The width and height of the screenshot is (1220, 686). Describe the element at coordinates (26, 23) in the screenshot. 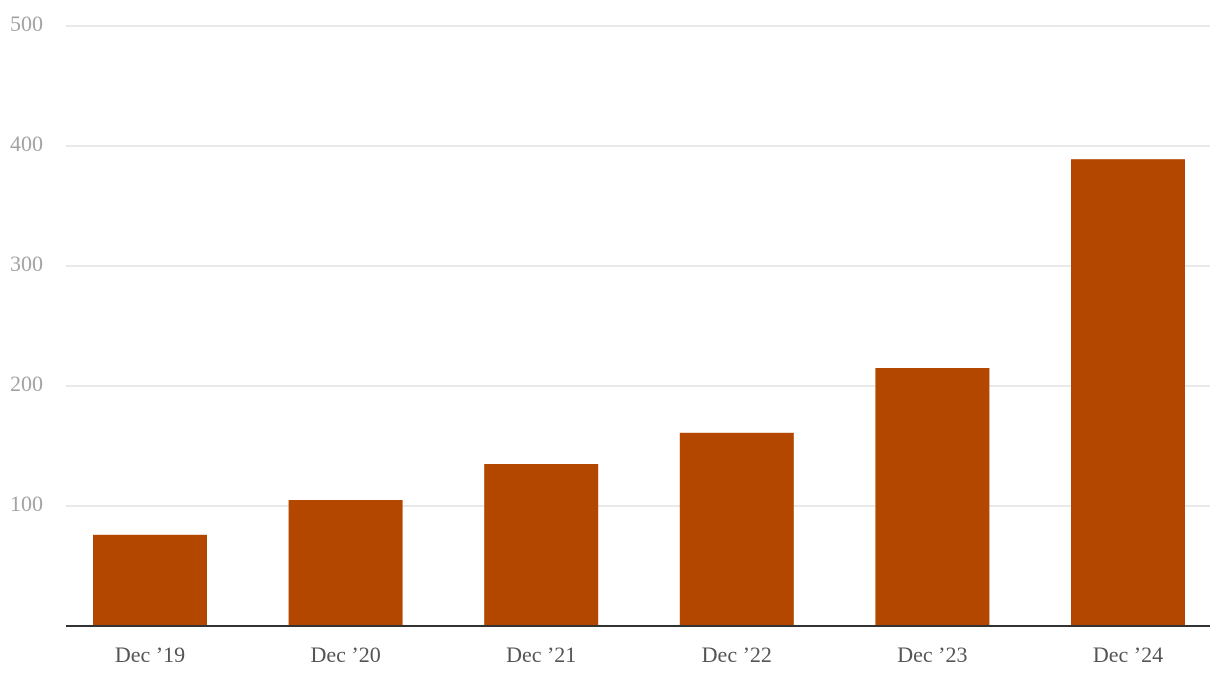

I see `y-tick-label: 500` at that location.